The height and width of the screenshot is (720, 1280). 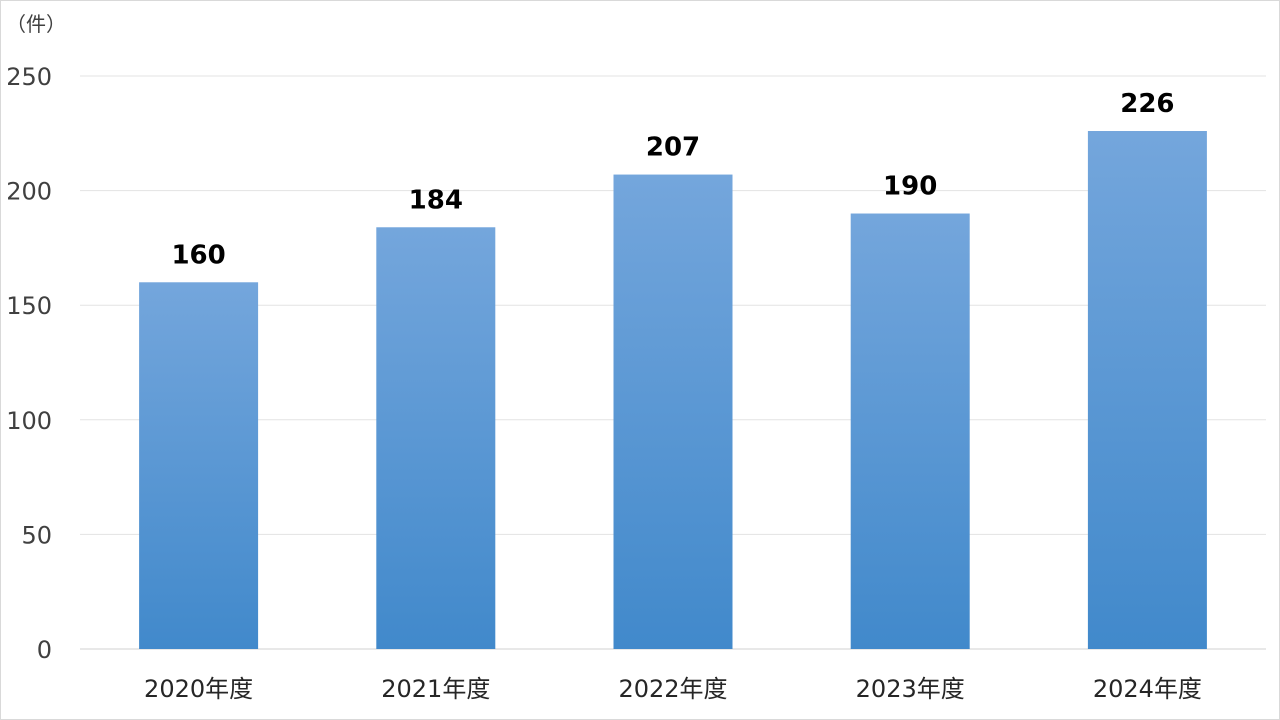 I want to click on data-label-1: 184, so click(x=436, y=200).